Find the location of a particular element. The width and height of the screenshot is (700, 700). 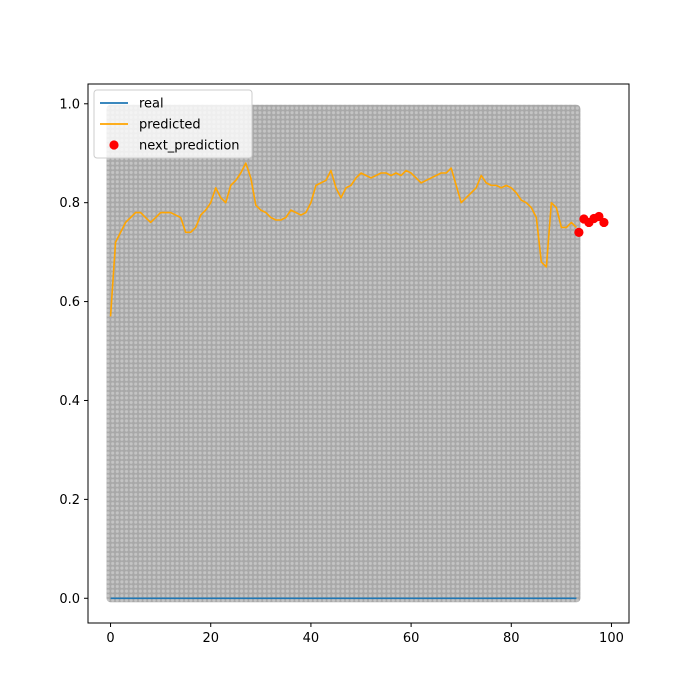

legend-label-next_prediction: next_prediction is located at coordinates (189, 146).